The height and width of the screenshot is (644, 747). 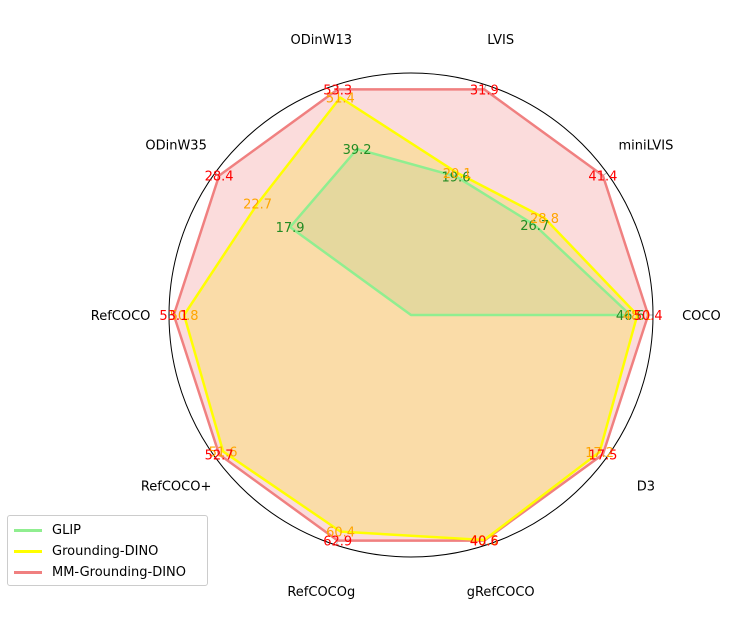 What do you see at coordinates (322, 40) in the screenshot?
I see `axis-label-odinw13: ODinW13` at bounding box center [322, 40].